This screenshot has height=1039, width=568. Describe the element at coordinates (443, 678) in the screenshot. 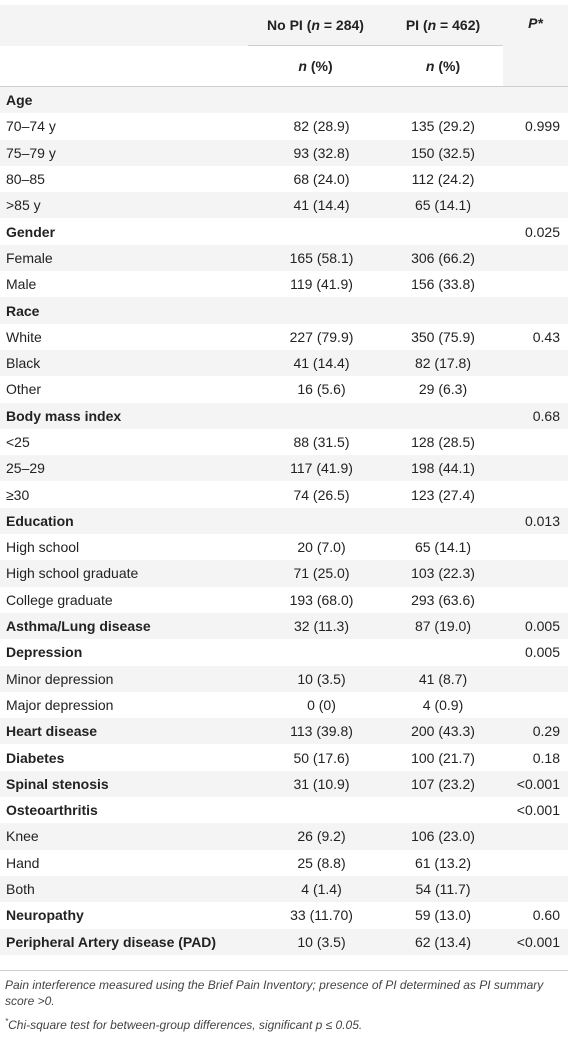

I see `pi-value: 41 (8.7)` at that location.